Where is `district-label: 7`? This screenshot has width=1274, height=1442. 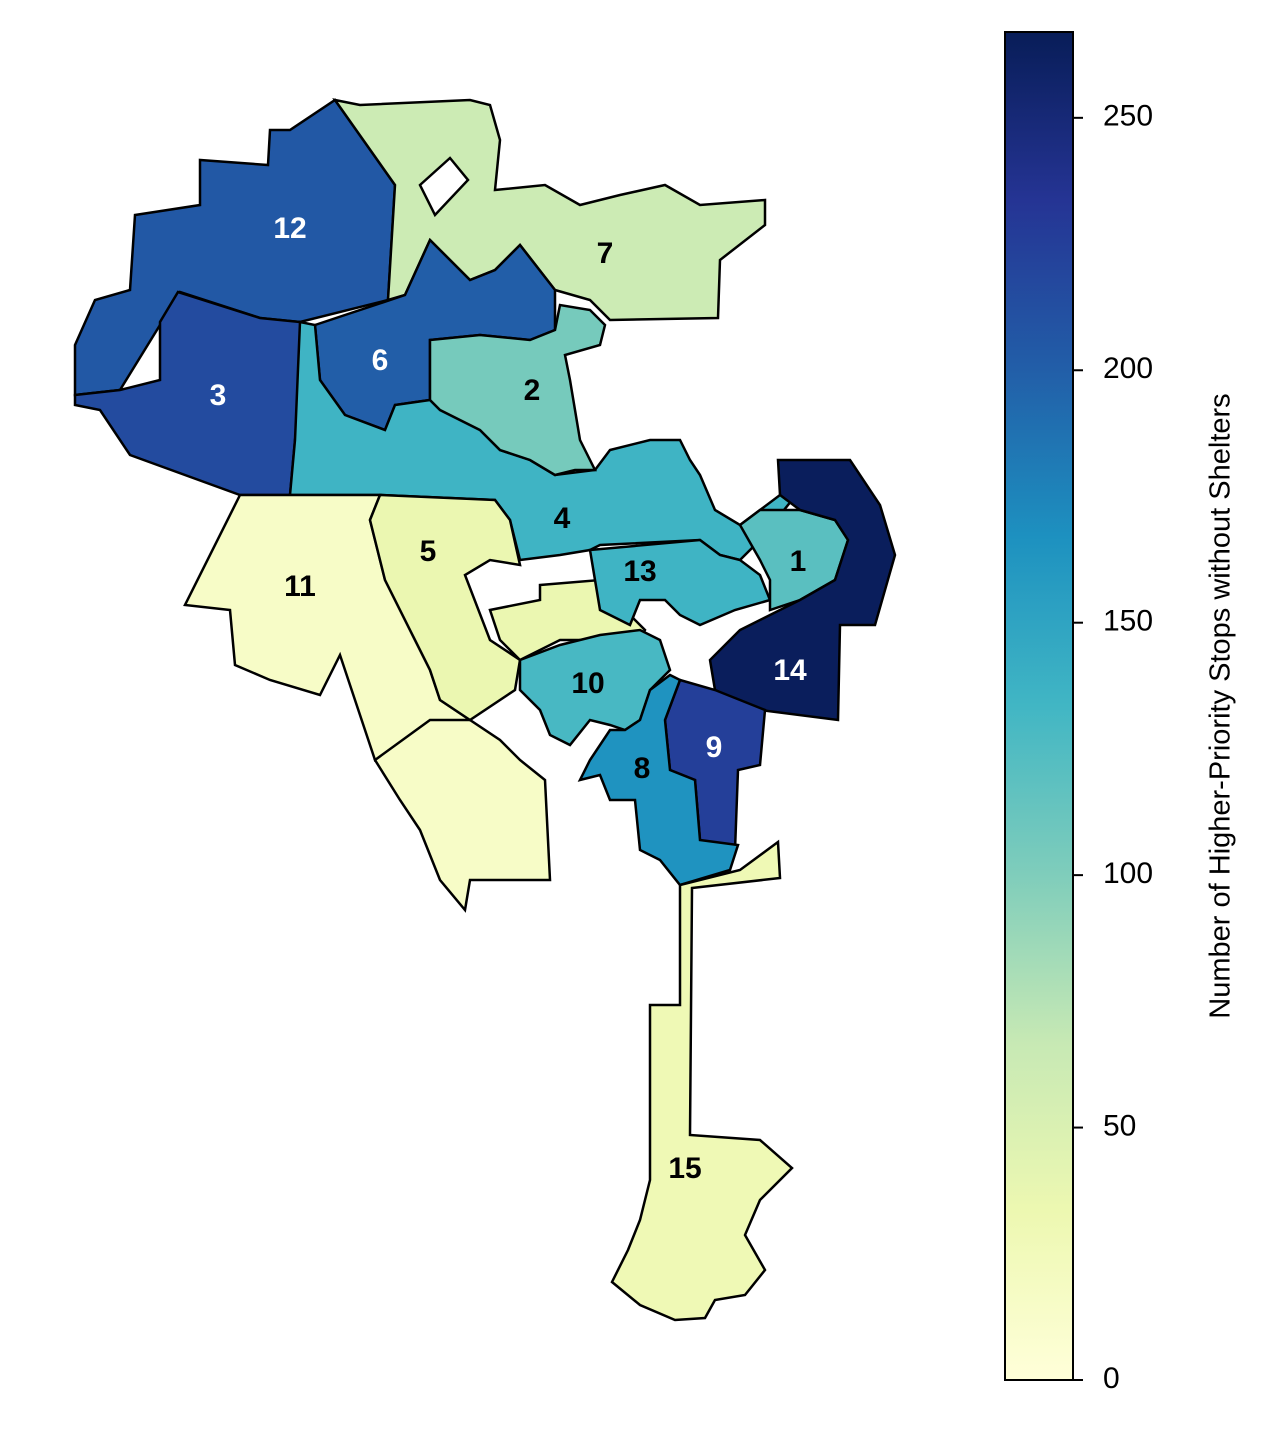 district-label: 7 is located at coordinates (605, 253).